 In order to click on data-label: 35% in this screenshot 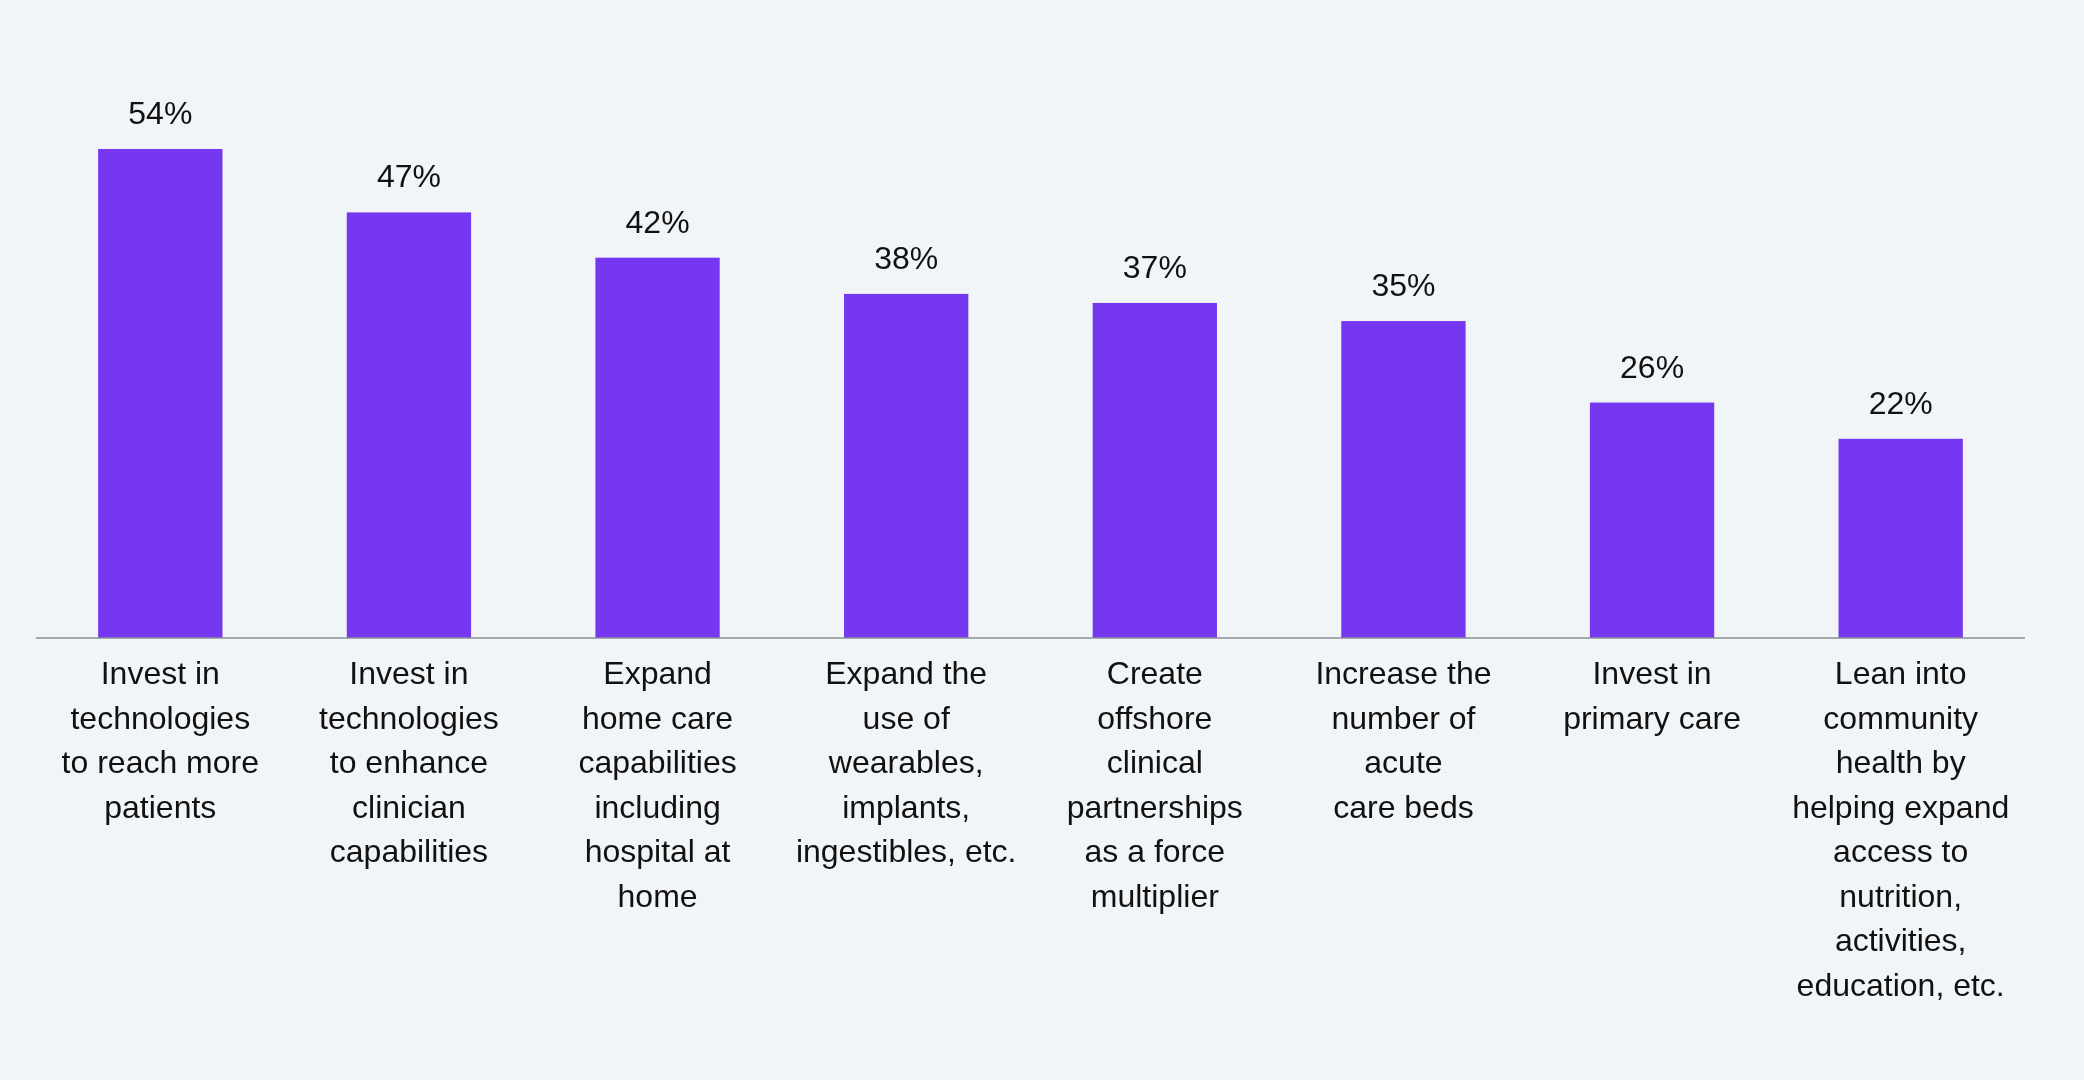, I will do `click(1403, 285)`.